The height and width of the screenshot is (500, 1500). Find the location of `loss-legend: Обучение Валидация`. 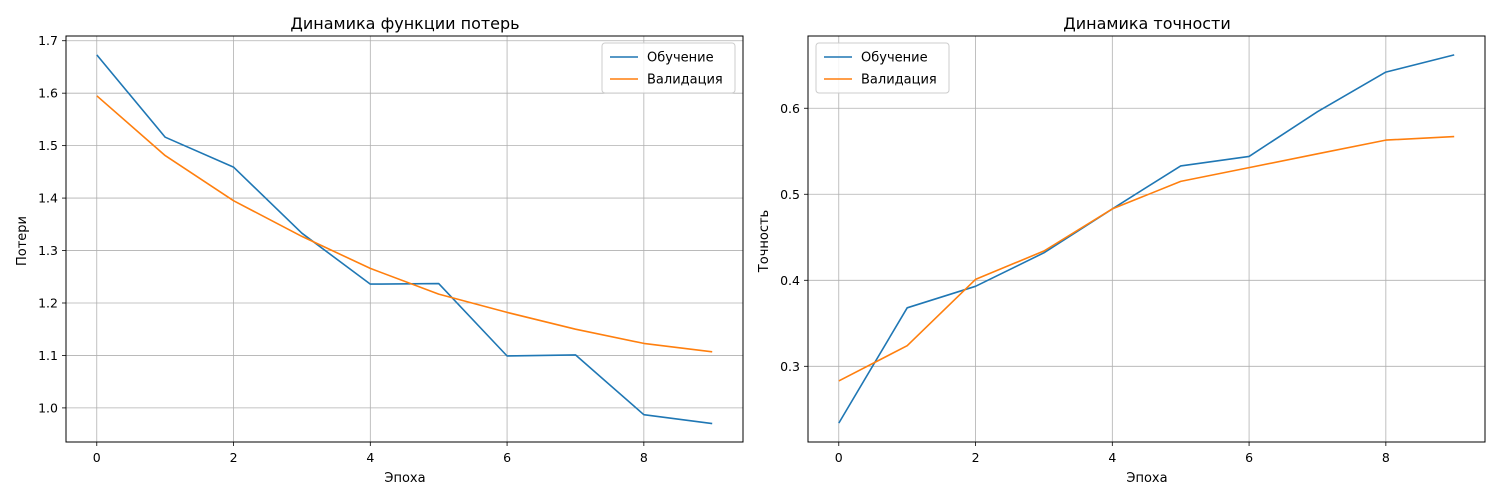

loss-legend: Обучение Валидация is located at coordinates (668, 68).